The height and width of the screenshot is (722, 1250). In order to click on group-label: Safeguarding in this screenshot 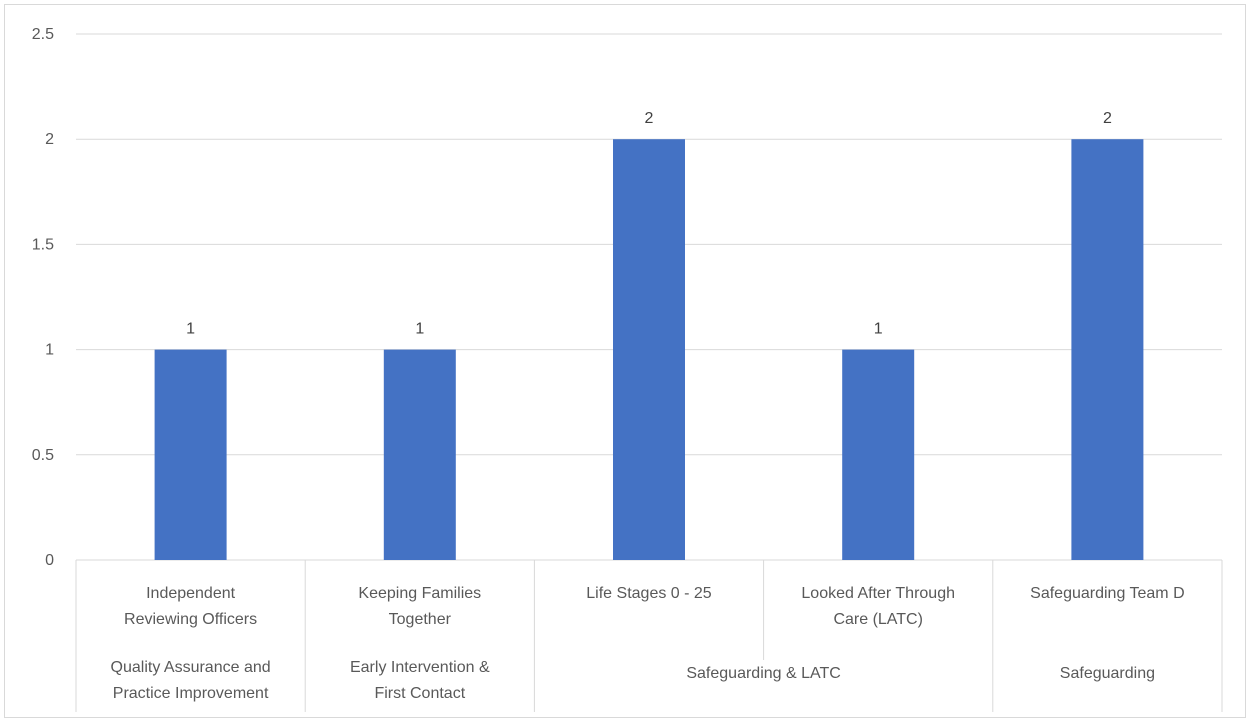, I will do `click(1107, 673)`.